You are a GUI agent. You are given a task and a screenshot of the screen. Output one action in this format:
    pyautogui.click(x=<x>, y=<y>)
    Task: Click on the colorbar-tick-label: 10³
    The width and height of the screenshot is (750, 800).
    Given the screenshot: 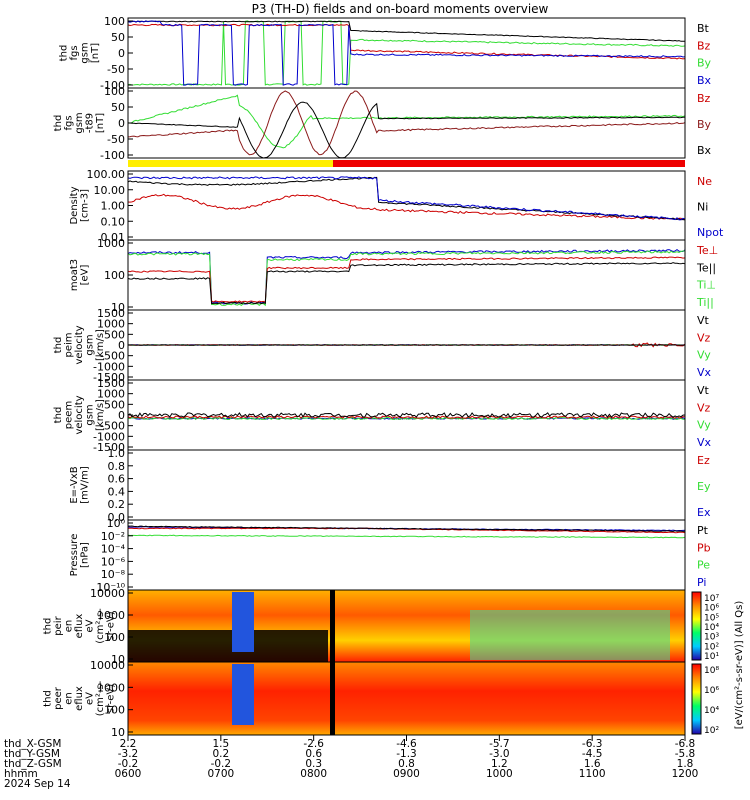 What is the action you would take?
    pyautogui.click(x=711, y=638)
    